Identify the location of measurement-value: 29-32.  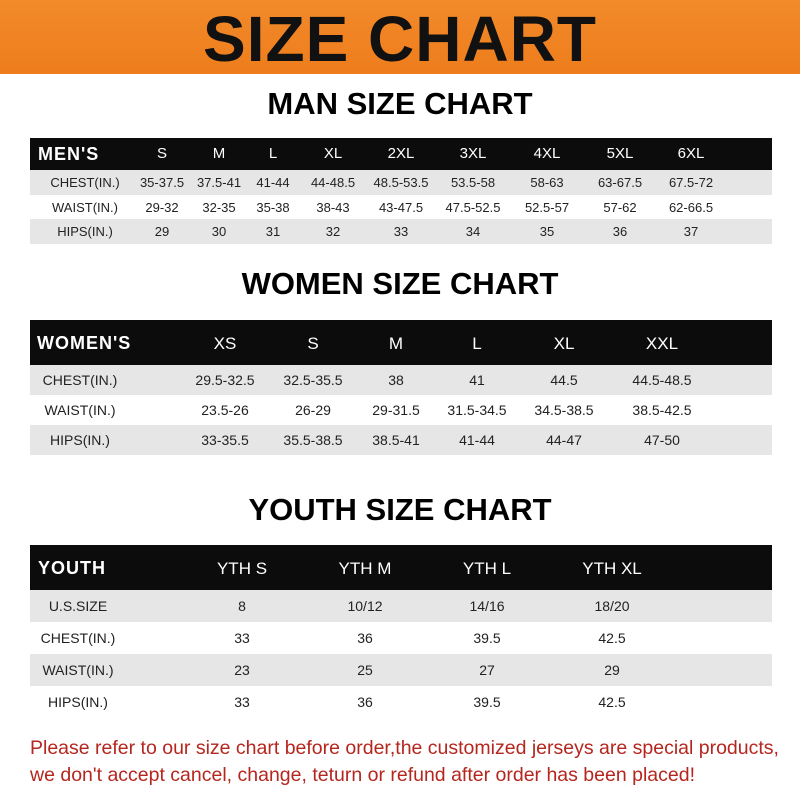
(162, 207).